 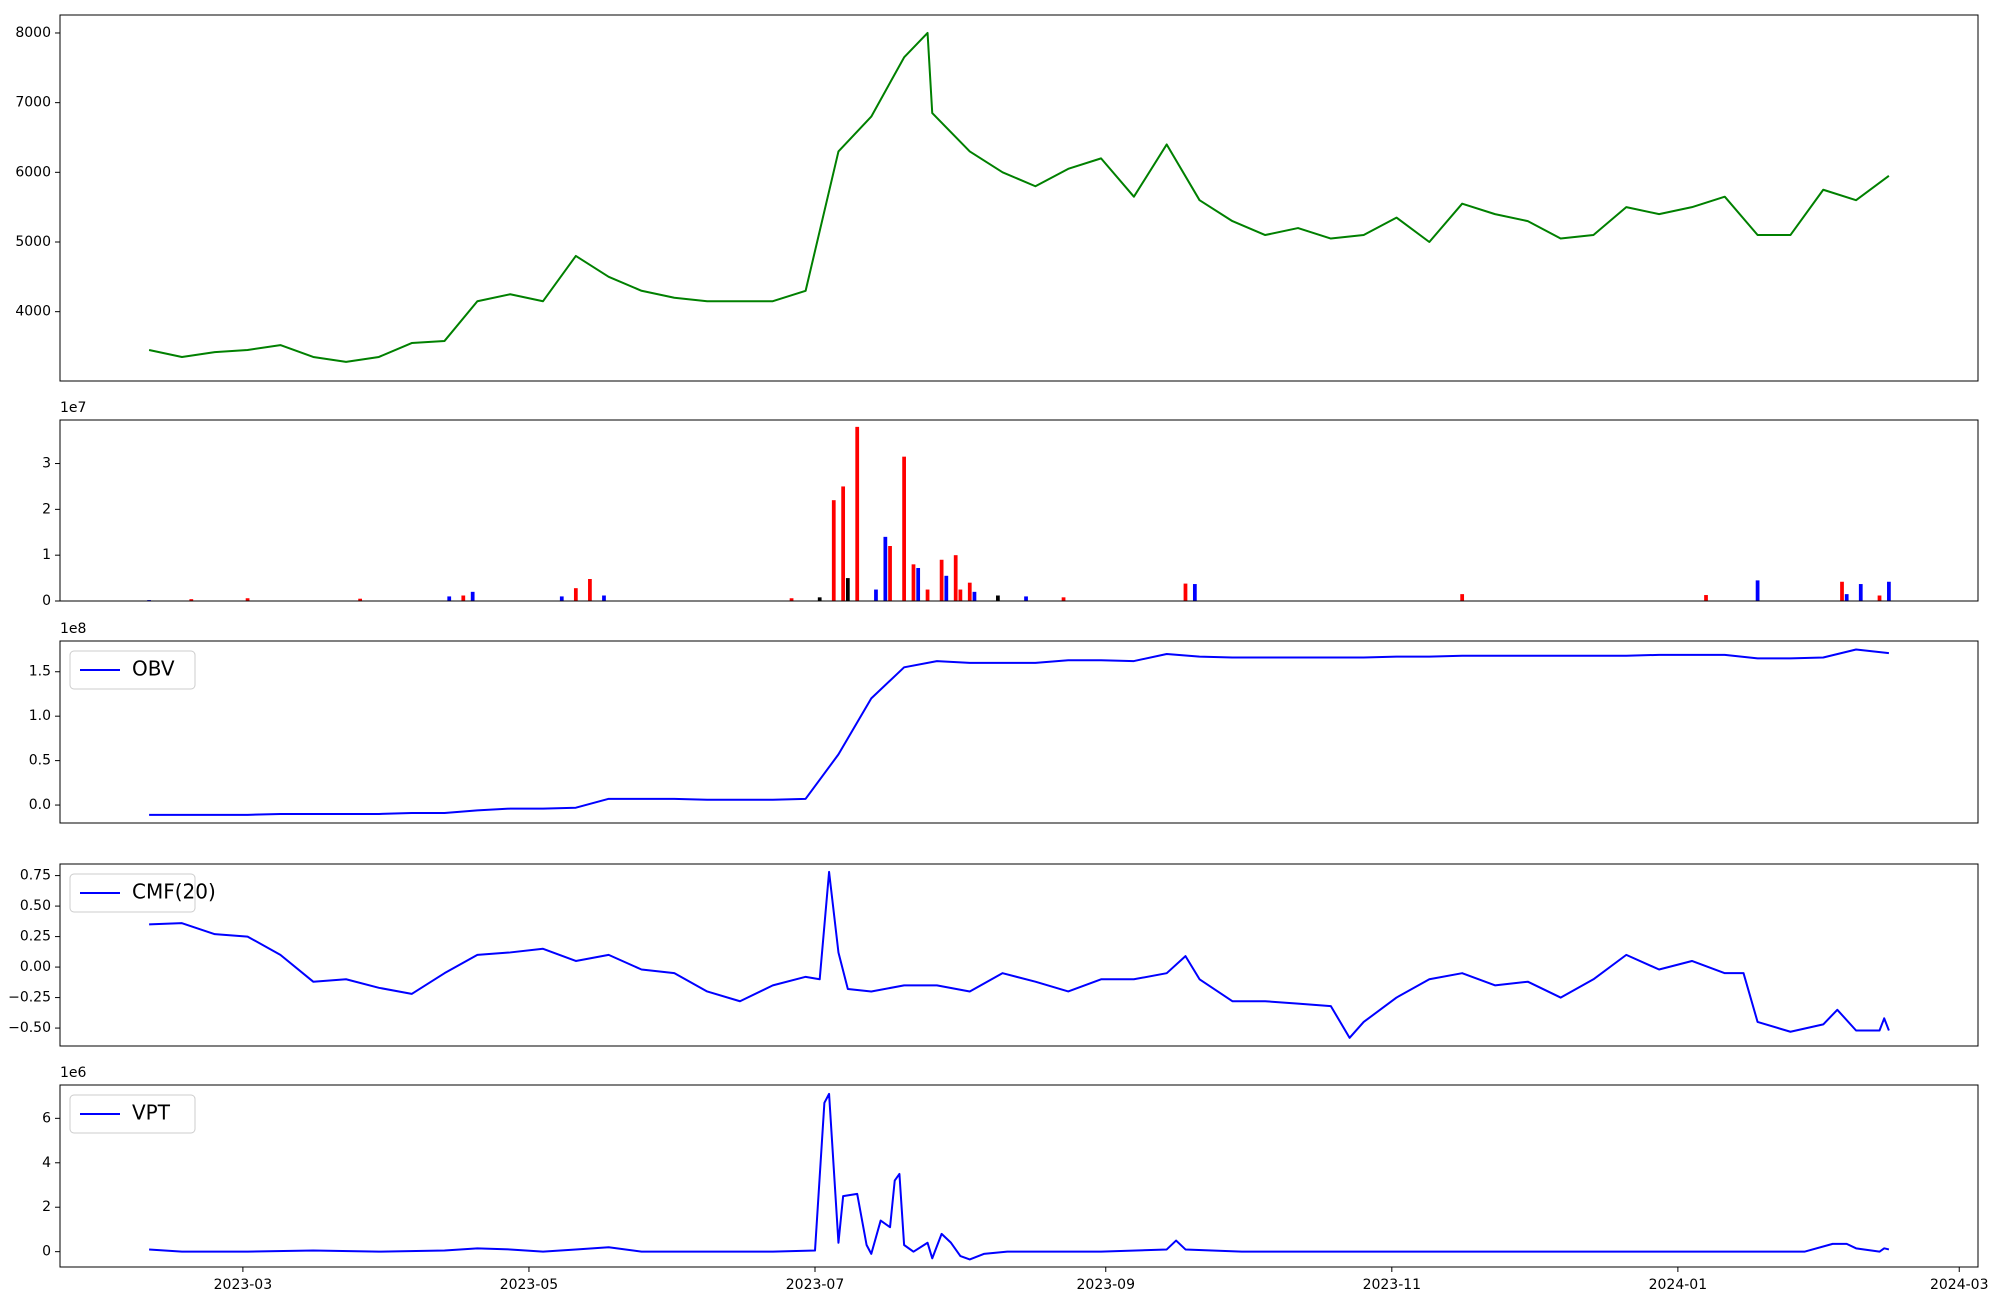 I want to click on x-tick-label: 2023-07, so click(x=815, y=1285).